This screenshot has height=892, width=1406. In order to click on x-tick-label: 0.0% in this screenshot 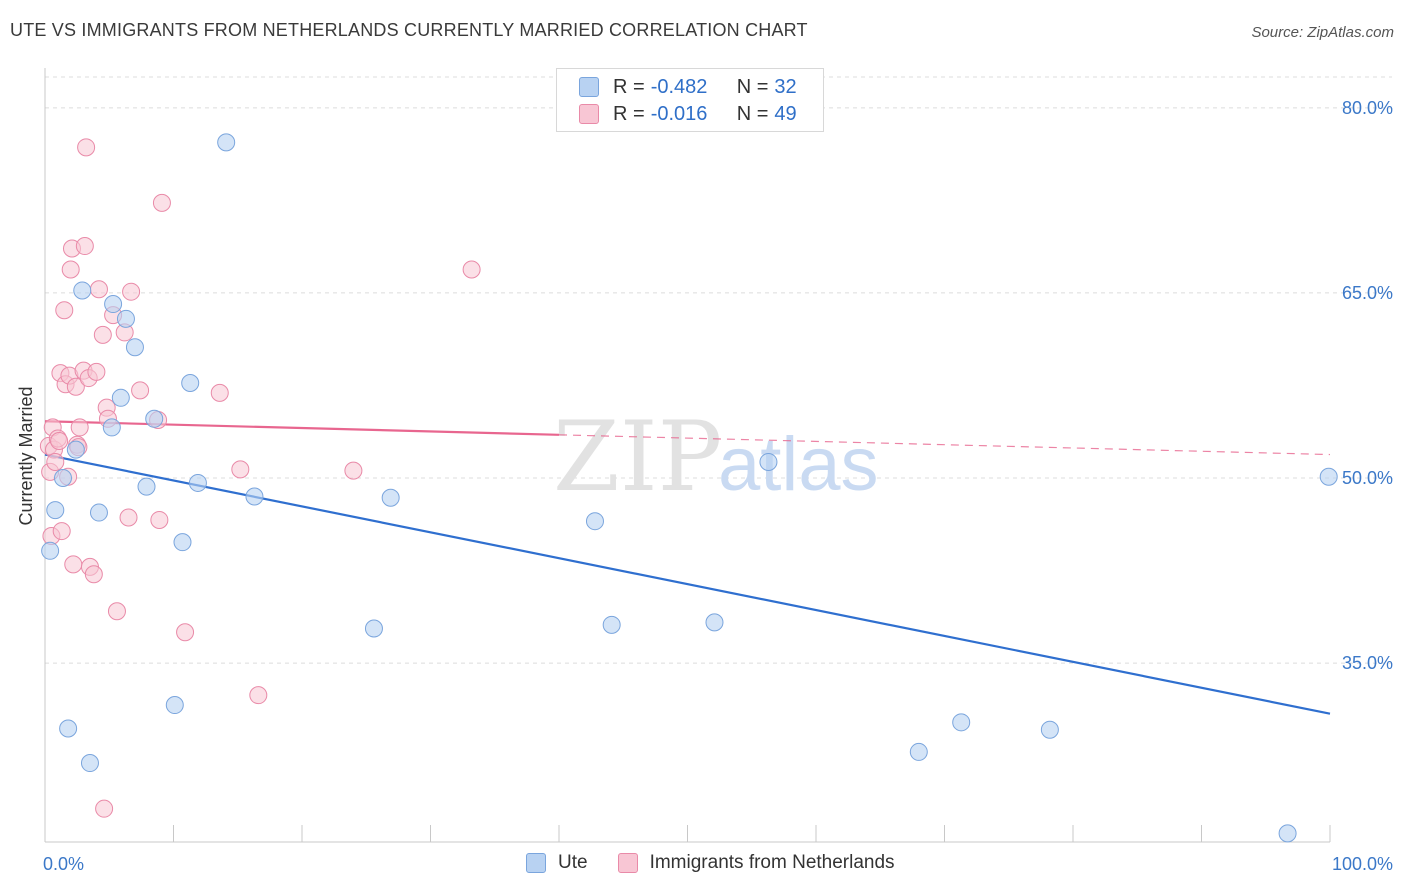, I will do `click(63, 864)`.